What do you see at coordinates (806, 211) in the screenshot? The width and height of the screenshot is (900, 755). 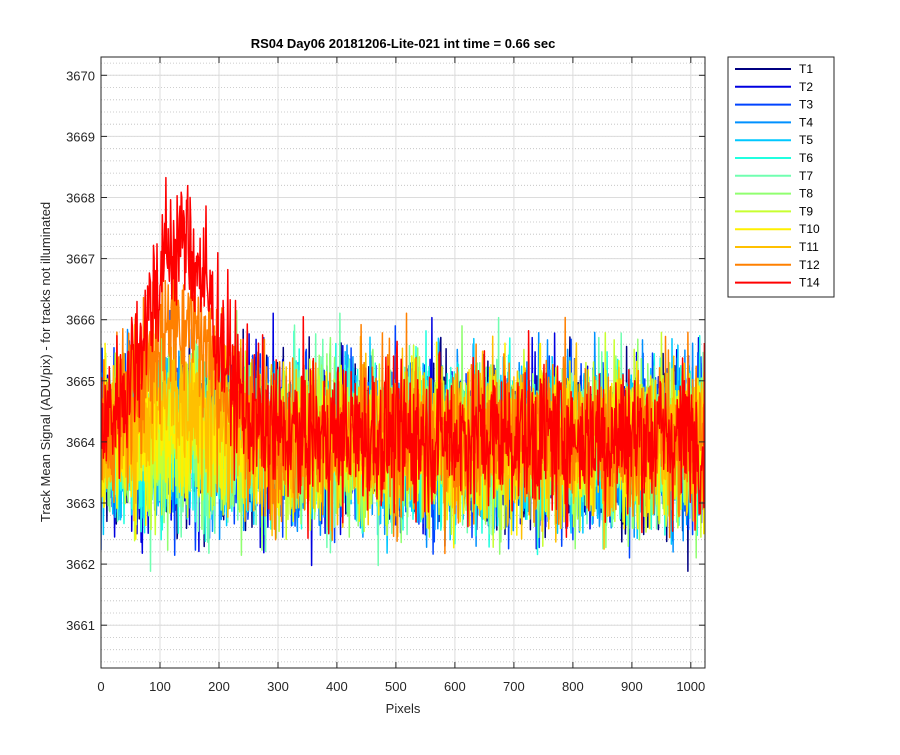 I see `legend-label-t9: T9` at bounding box center [806, 211].